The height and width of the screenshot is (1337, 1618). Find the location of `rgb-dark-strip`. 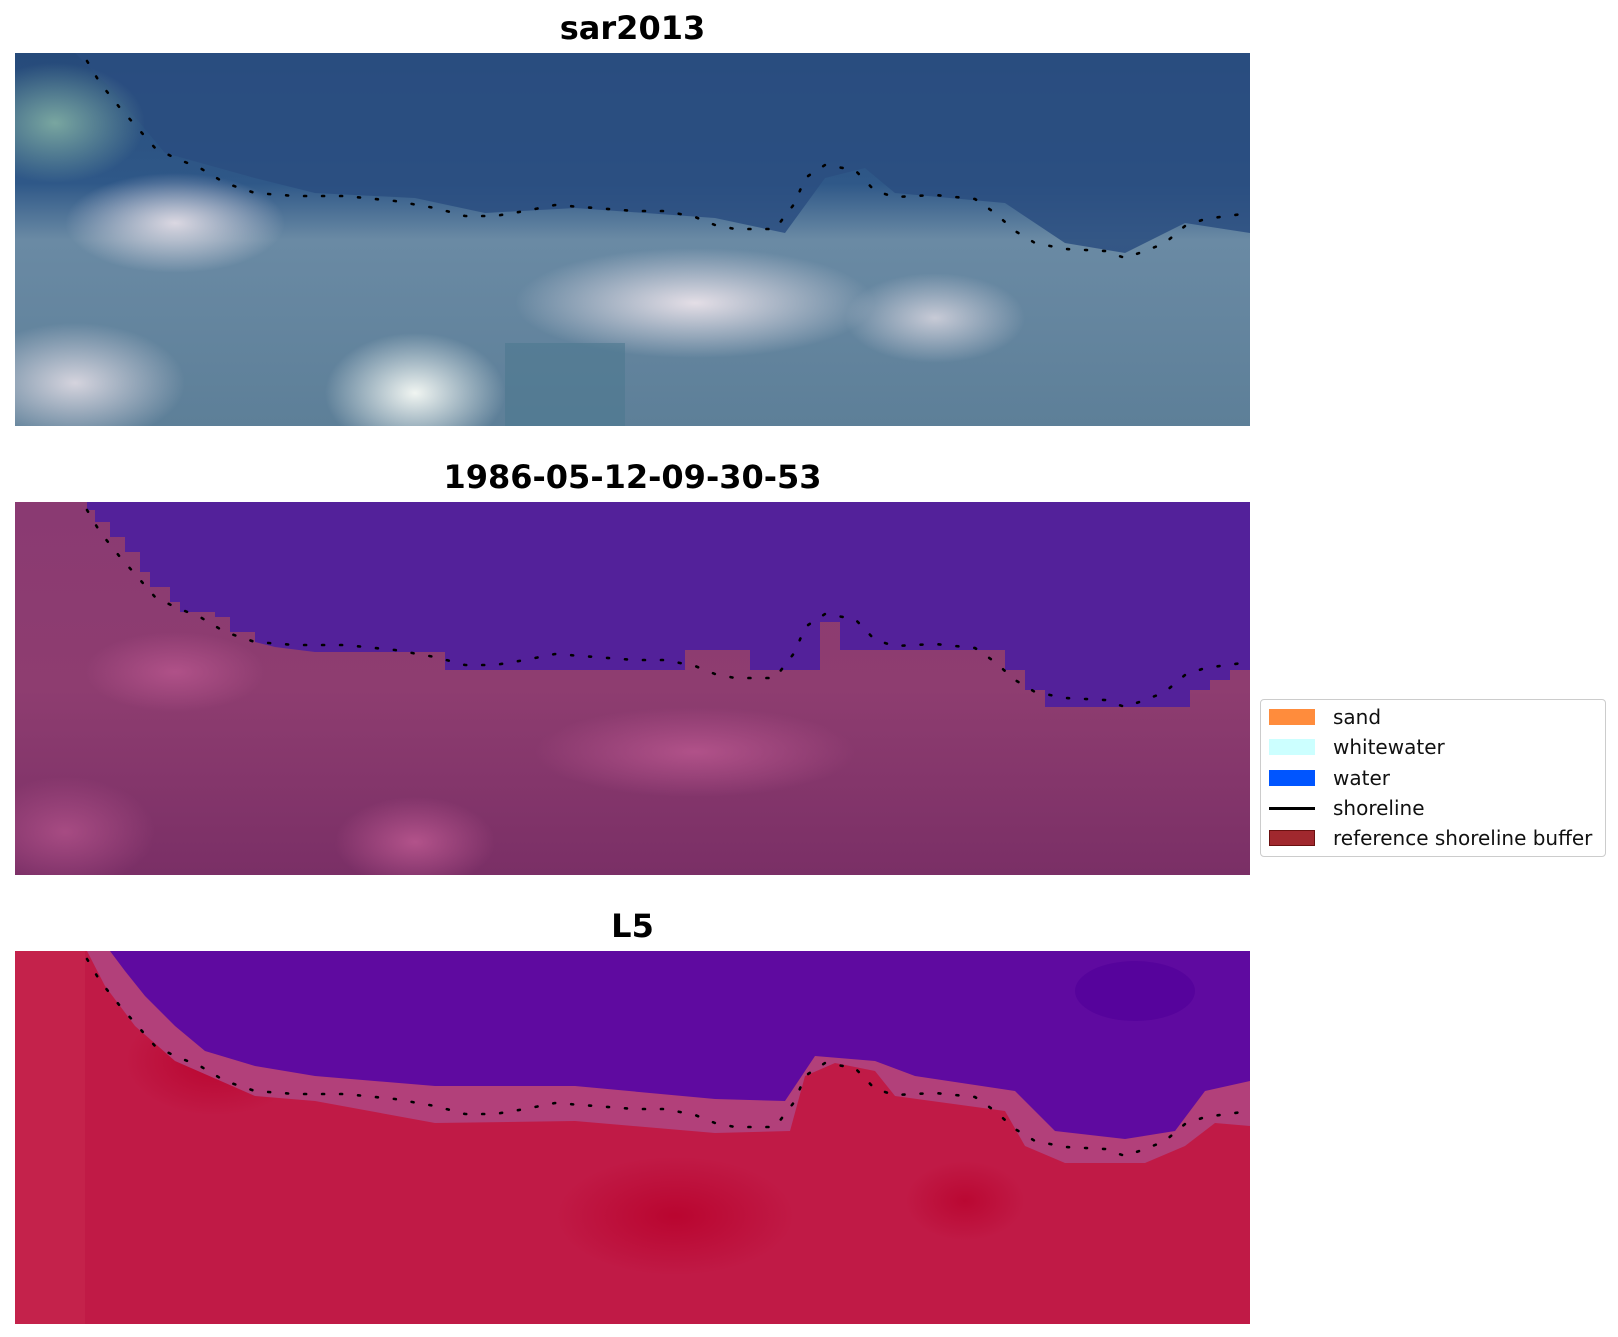

rgb-dark-strip is located at coordinates (565, 384).